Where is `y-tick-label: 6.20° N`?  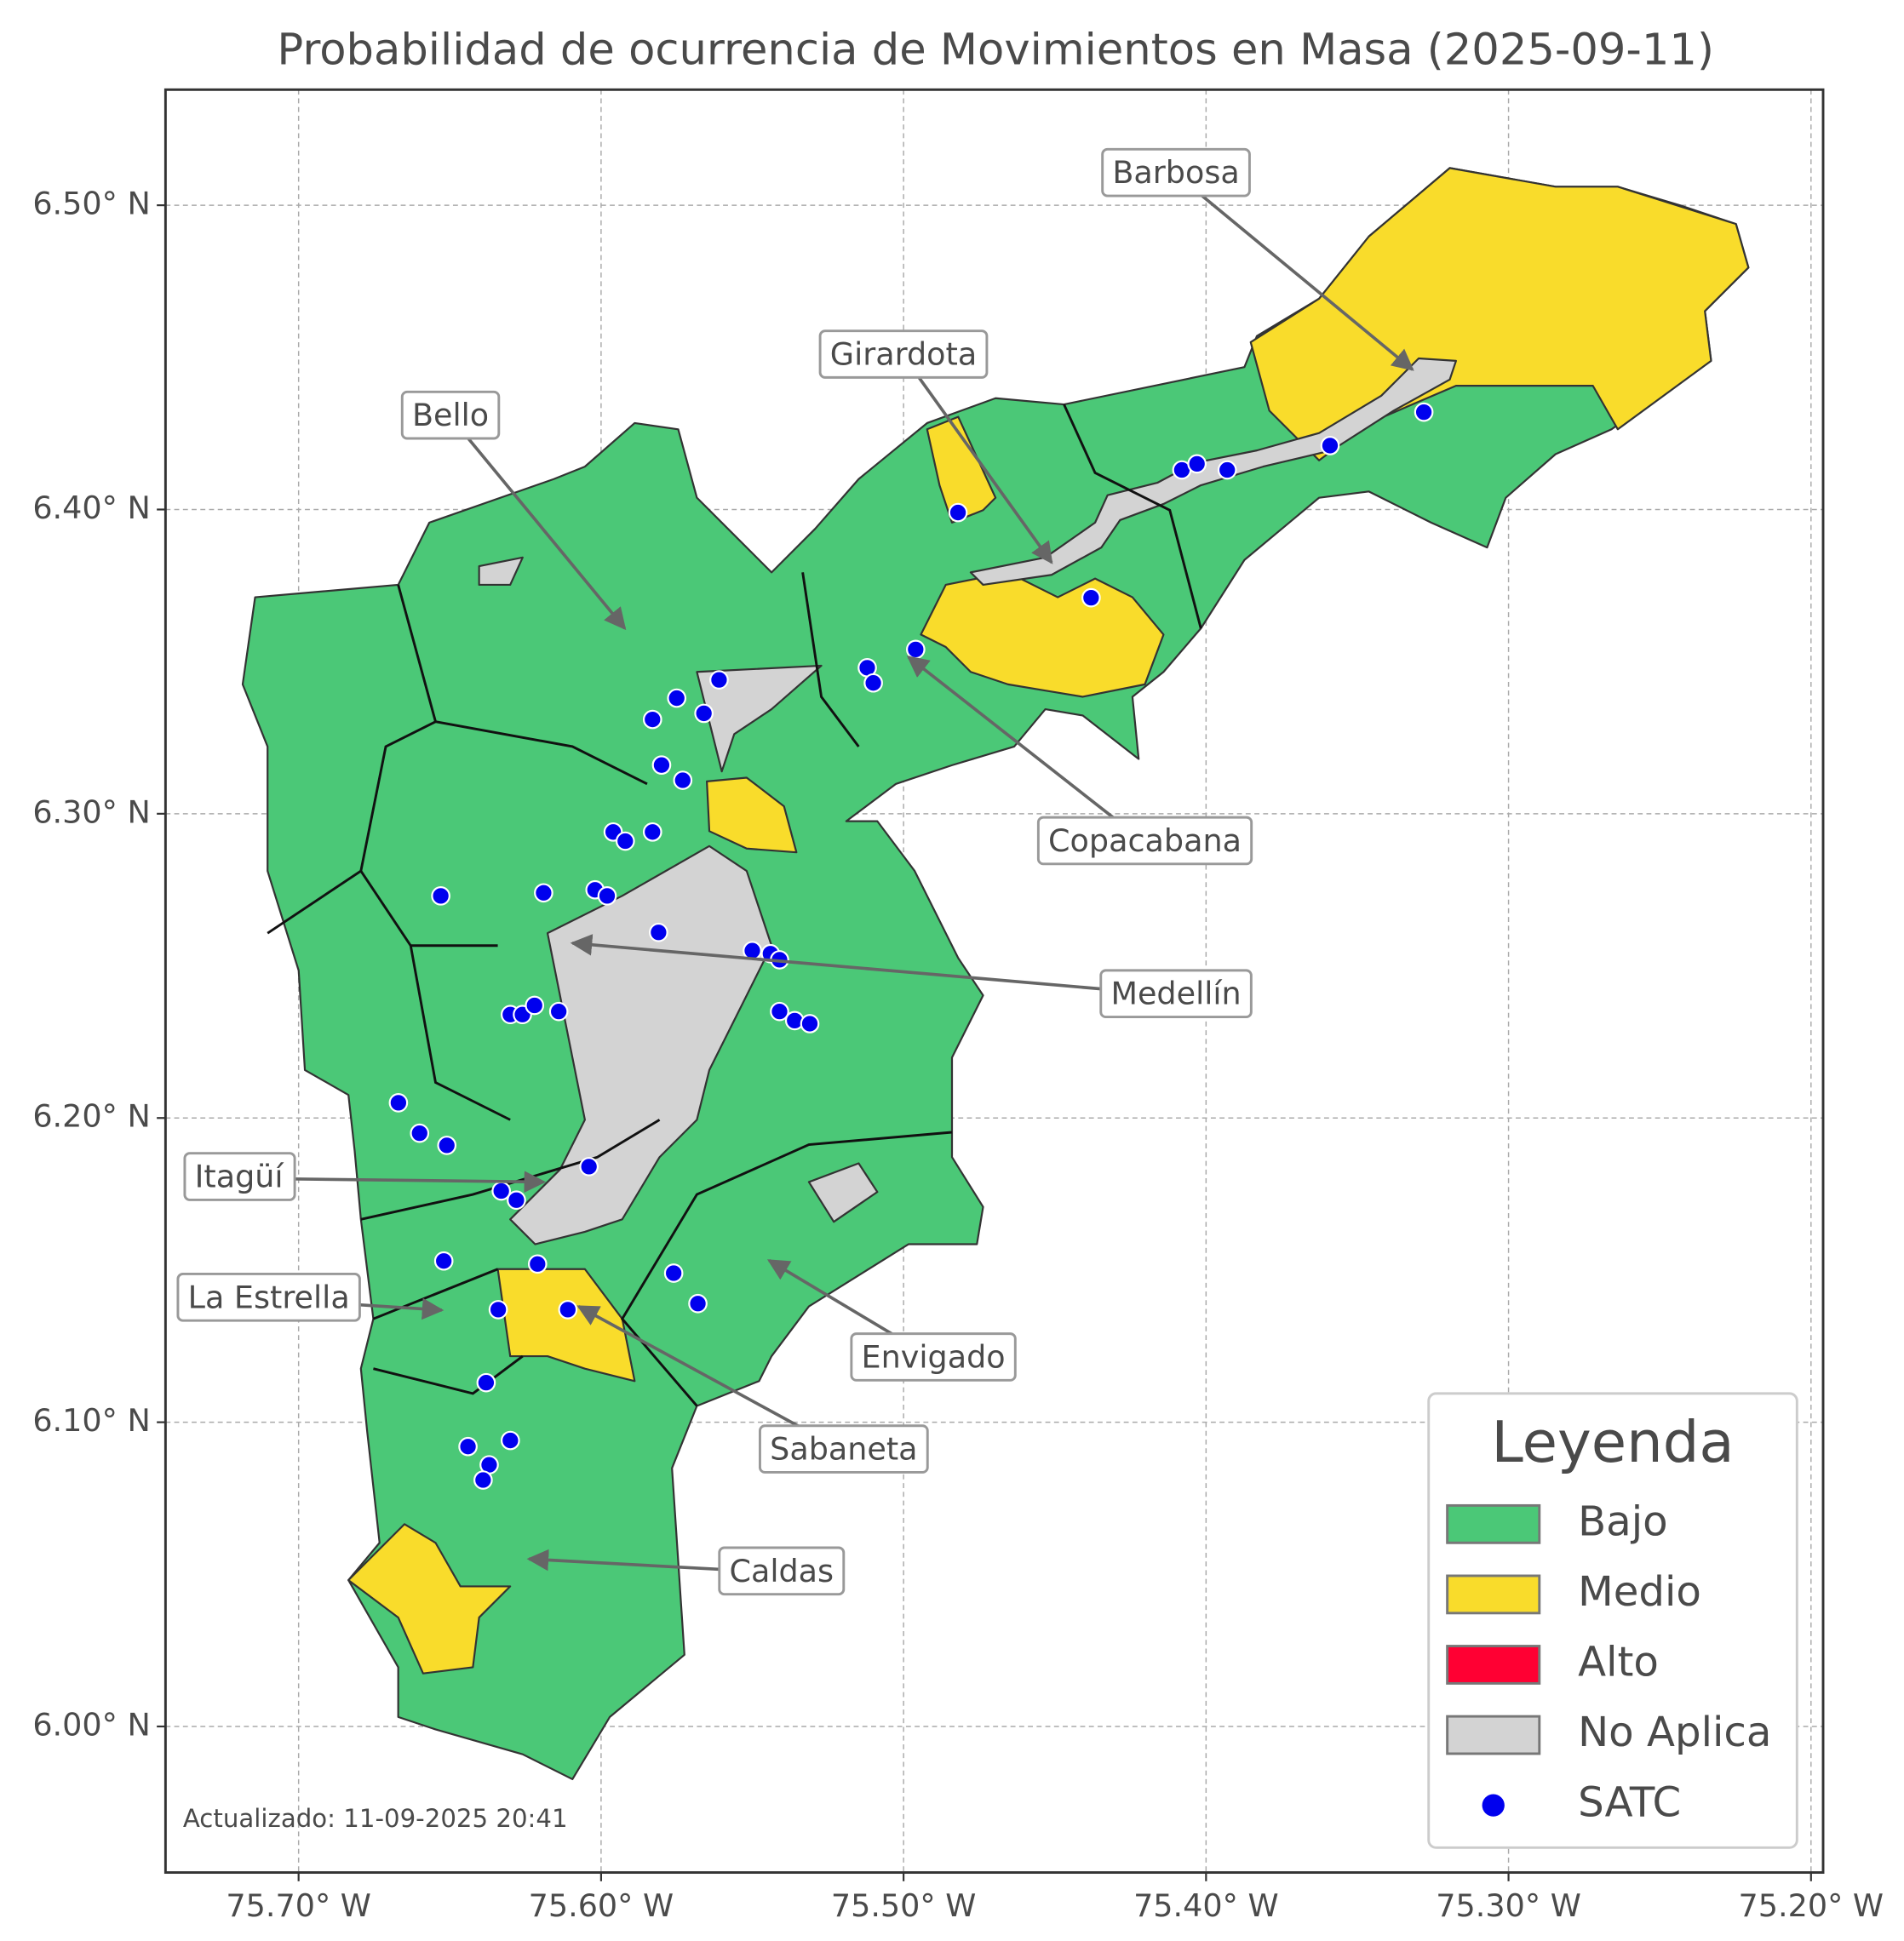 y-tick-label: 6.20° N is located at coordinates (91, 1116).